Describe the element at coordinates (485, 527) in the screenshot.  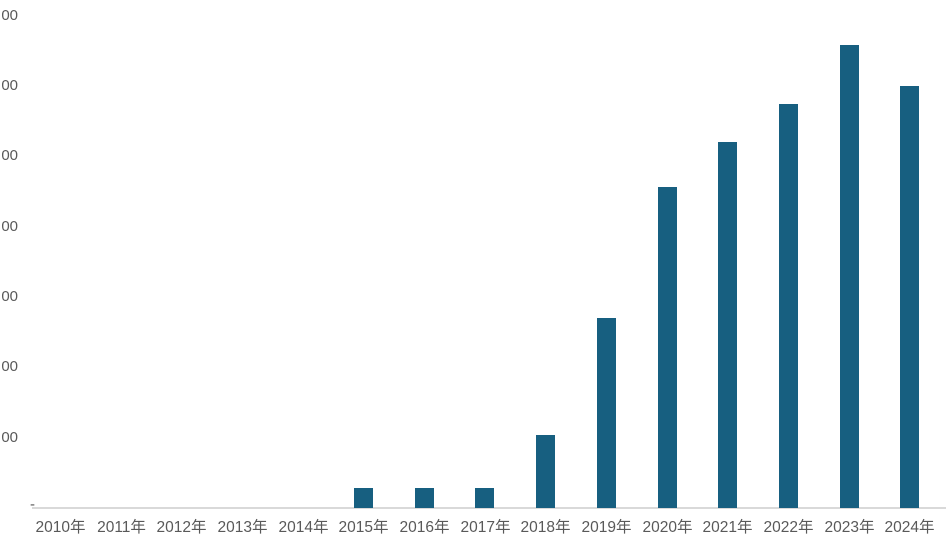
I see `x-tick-label-2017年: 2017年` at that location.